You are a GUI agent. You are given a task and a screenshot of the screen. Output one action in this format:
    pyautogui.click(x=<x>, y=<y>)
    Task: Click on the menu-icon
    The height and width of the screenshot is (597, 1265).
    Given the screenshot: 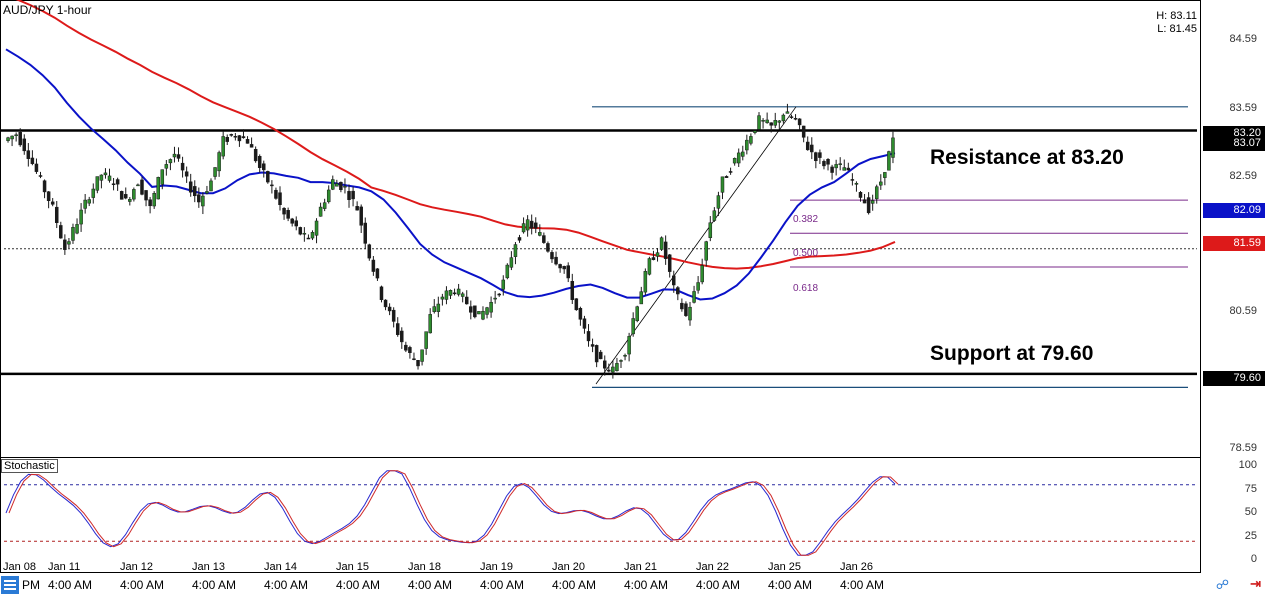 What is the action you would take?
    pyautogui.click(x=10, y=585)
    